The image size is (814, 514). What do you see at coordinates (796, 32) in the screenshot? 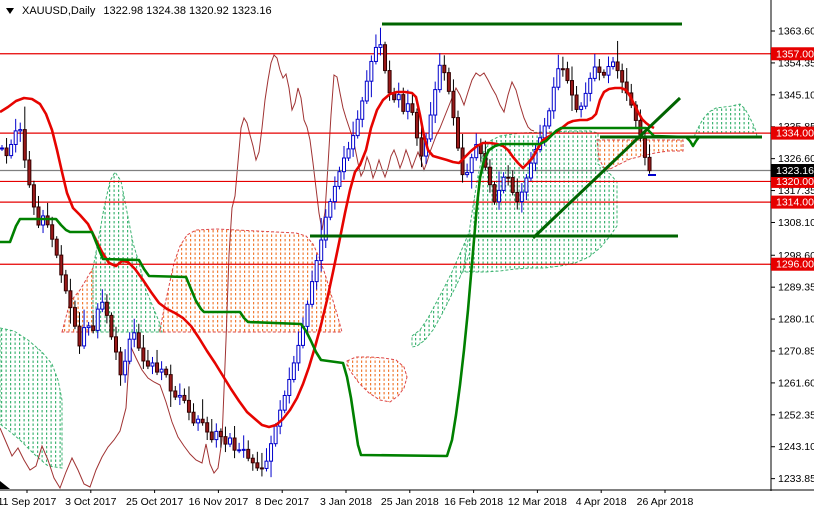
I see `y-tick-label: 1363.60` at bounding box center [796, 32].